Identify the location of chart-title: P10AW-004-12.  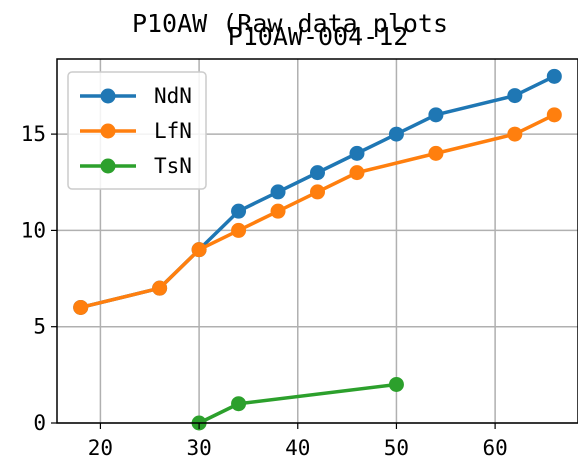
(318, 36).